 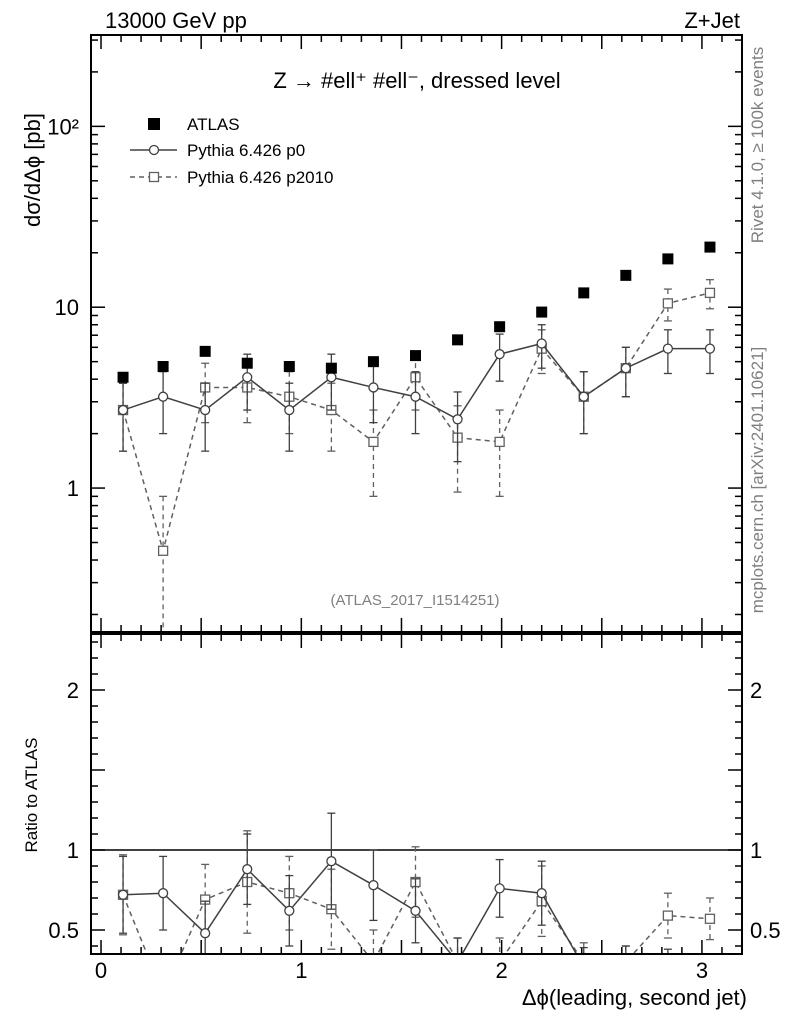 What do you see at coordinates (416, 80) in the screenshot?
I see `main-title: Z → #ell⁺ #ell⁻, dressed level` at bounding box center [416, 80].